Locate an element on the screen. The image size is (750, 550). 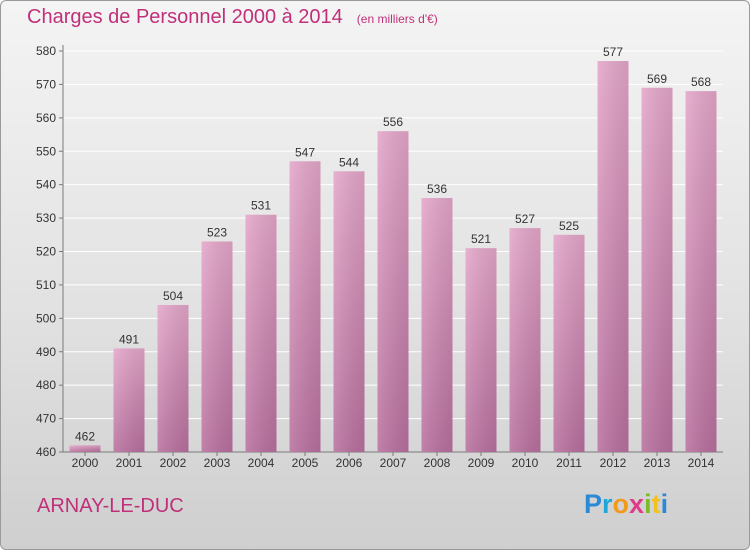
y-tick-label: 520 is located at coordinates (46, 252).